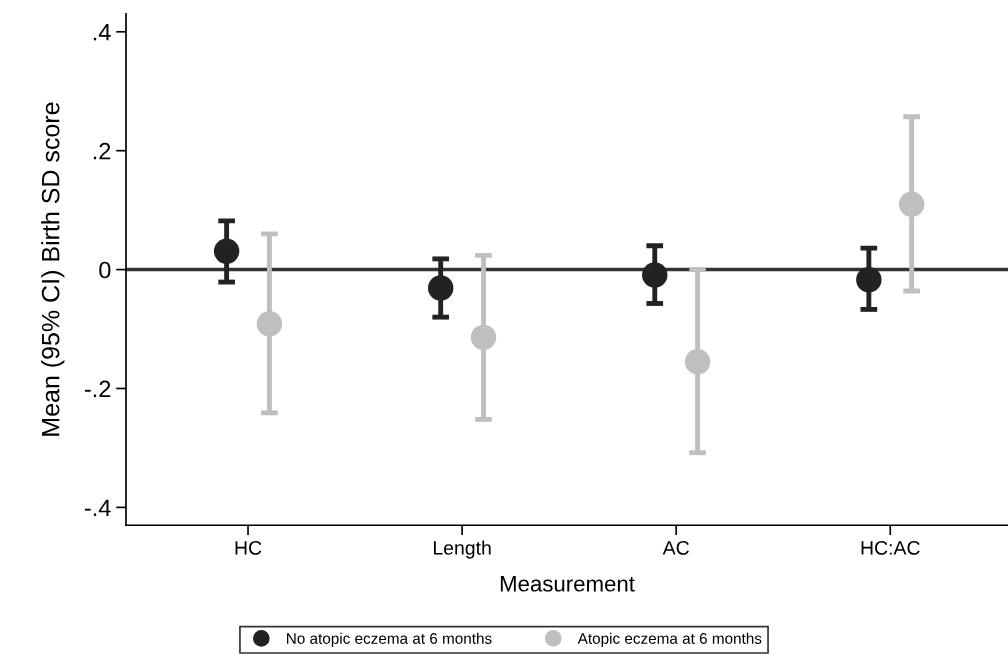  I want to click on x-tick-label: AC, so click(675, 548).